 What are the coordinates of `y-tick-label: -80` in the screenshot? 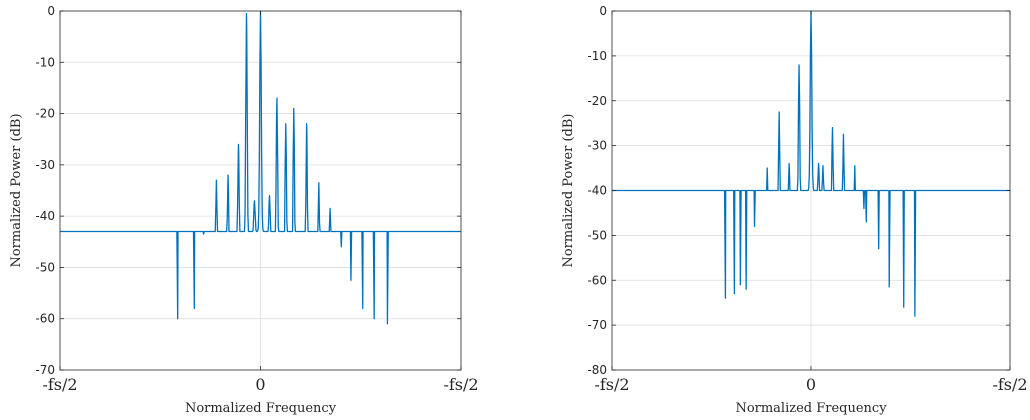 It's located at (597, 370).